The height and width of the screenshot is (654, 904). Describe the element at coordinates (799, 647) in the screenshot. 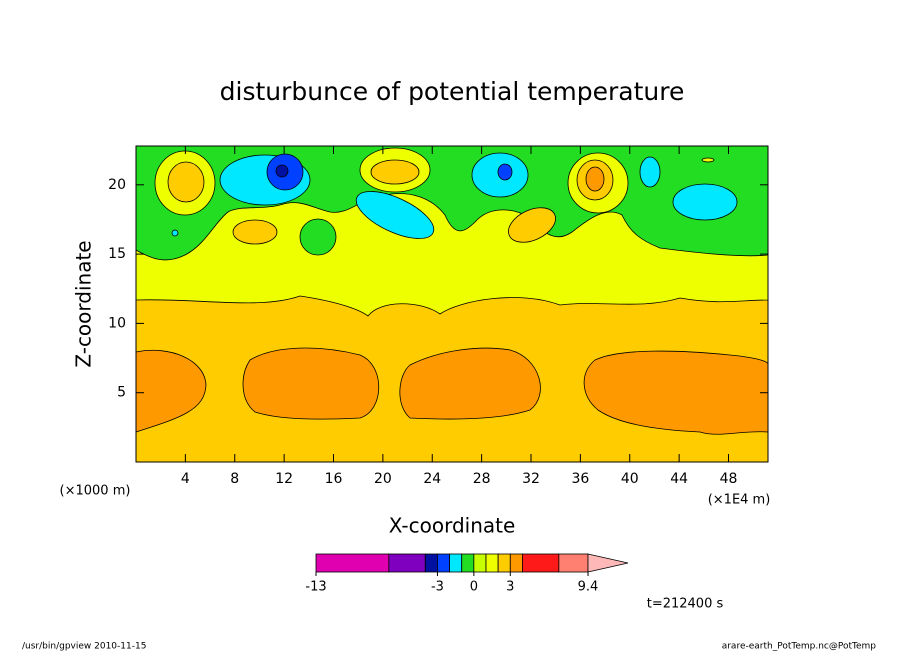

I see `footer: arare-earth_PotTemp.nc@PotTemp` at that location.